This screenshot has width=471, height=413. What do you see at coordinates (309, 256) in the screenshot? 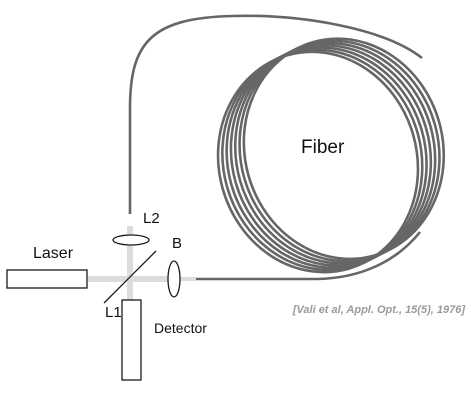
I see `fiber-lead-bottom` at bounding box center [309, 256].